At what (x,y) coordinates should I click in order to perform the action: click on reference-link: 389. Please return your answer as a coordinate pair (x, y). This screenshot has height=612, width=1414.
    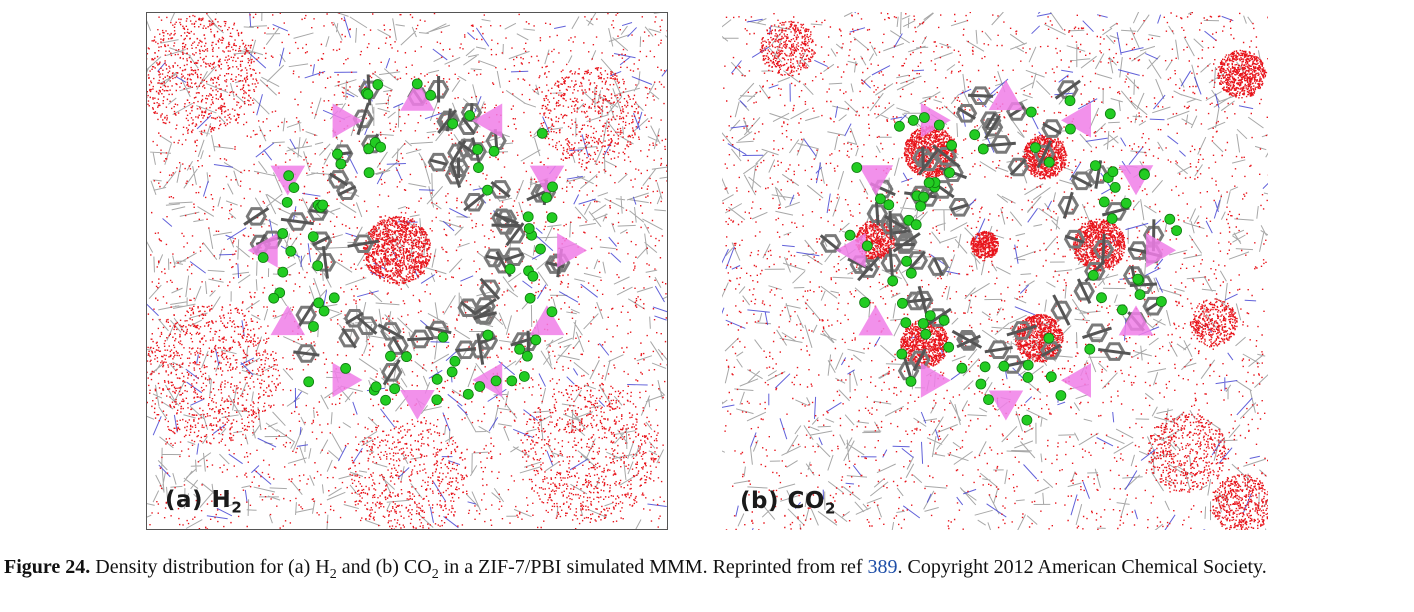
    Looking at the image, I should click on (882, 567).